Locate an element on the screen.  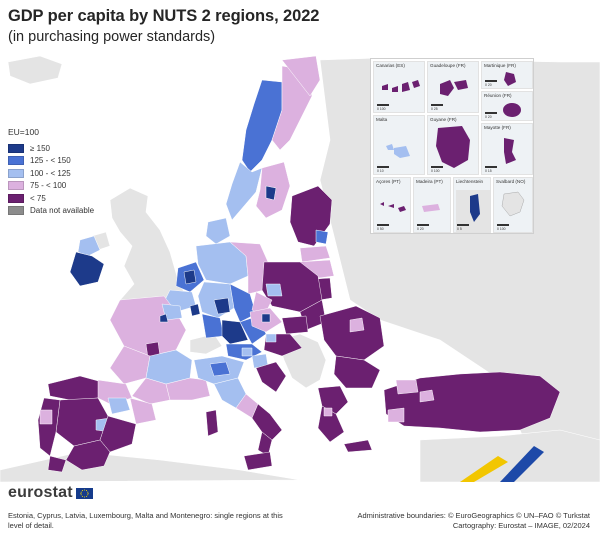
legend-item: Data not available is located at coordinates (58, 211).